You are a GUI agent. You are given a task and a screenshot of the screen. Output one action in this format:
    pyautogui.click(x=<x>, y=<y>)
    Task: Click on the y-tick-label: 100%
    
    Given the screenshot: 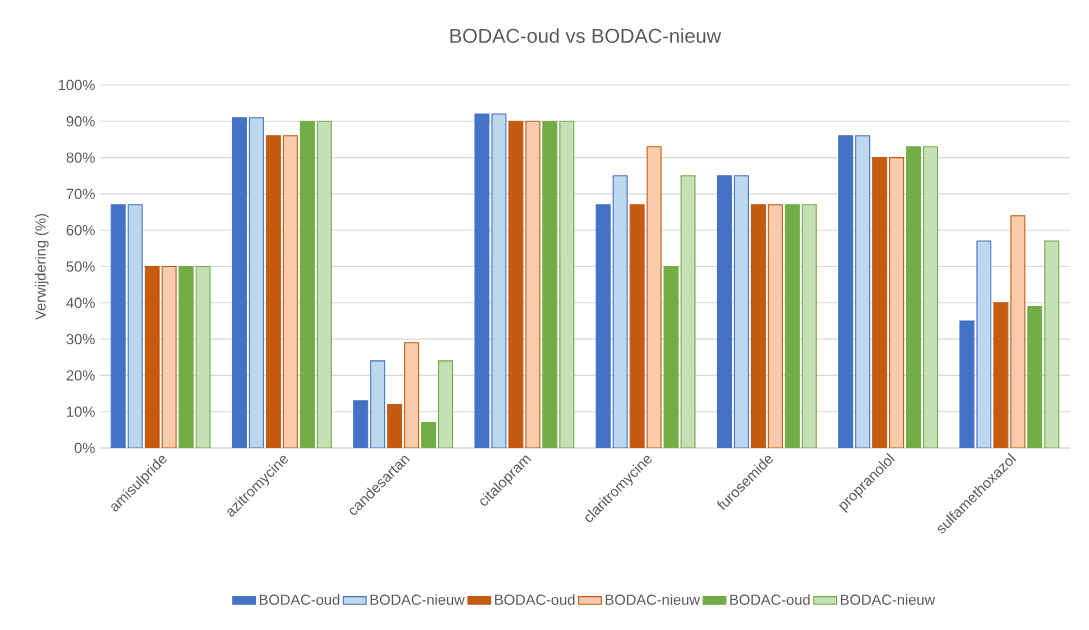 What is the action you would take?
    pyautogui.click(x=76, y=85)
    